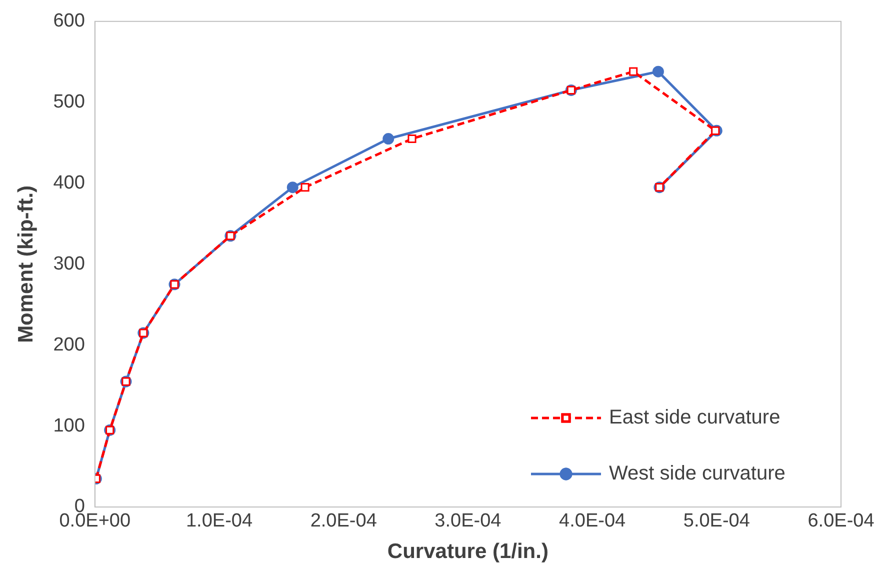 This screenshot has width=886, height=574. What do you see at coordinates (697, 473) in the screenshot?
I see `legend-label: West side curvature` at bounding box center [697, 473].